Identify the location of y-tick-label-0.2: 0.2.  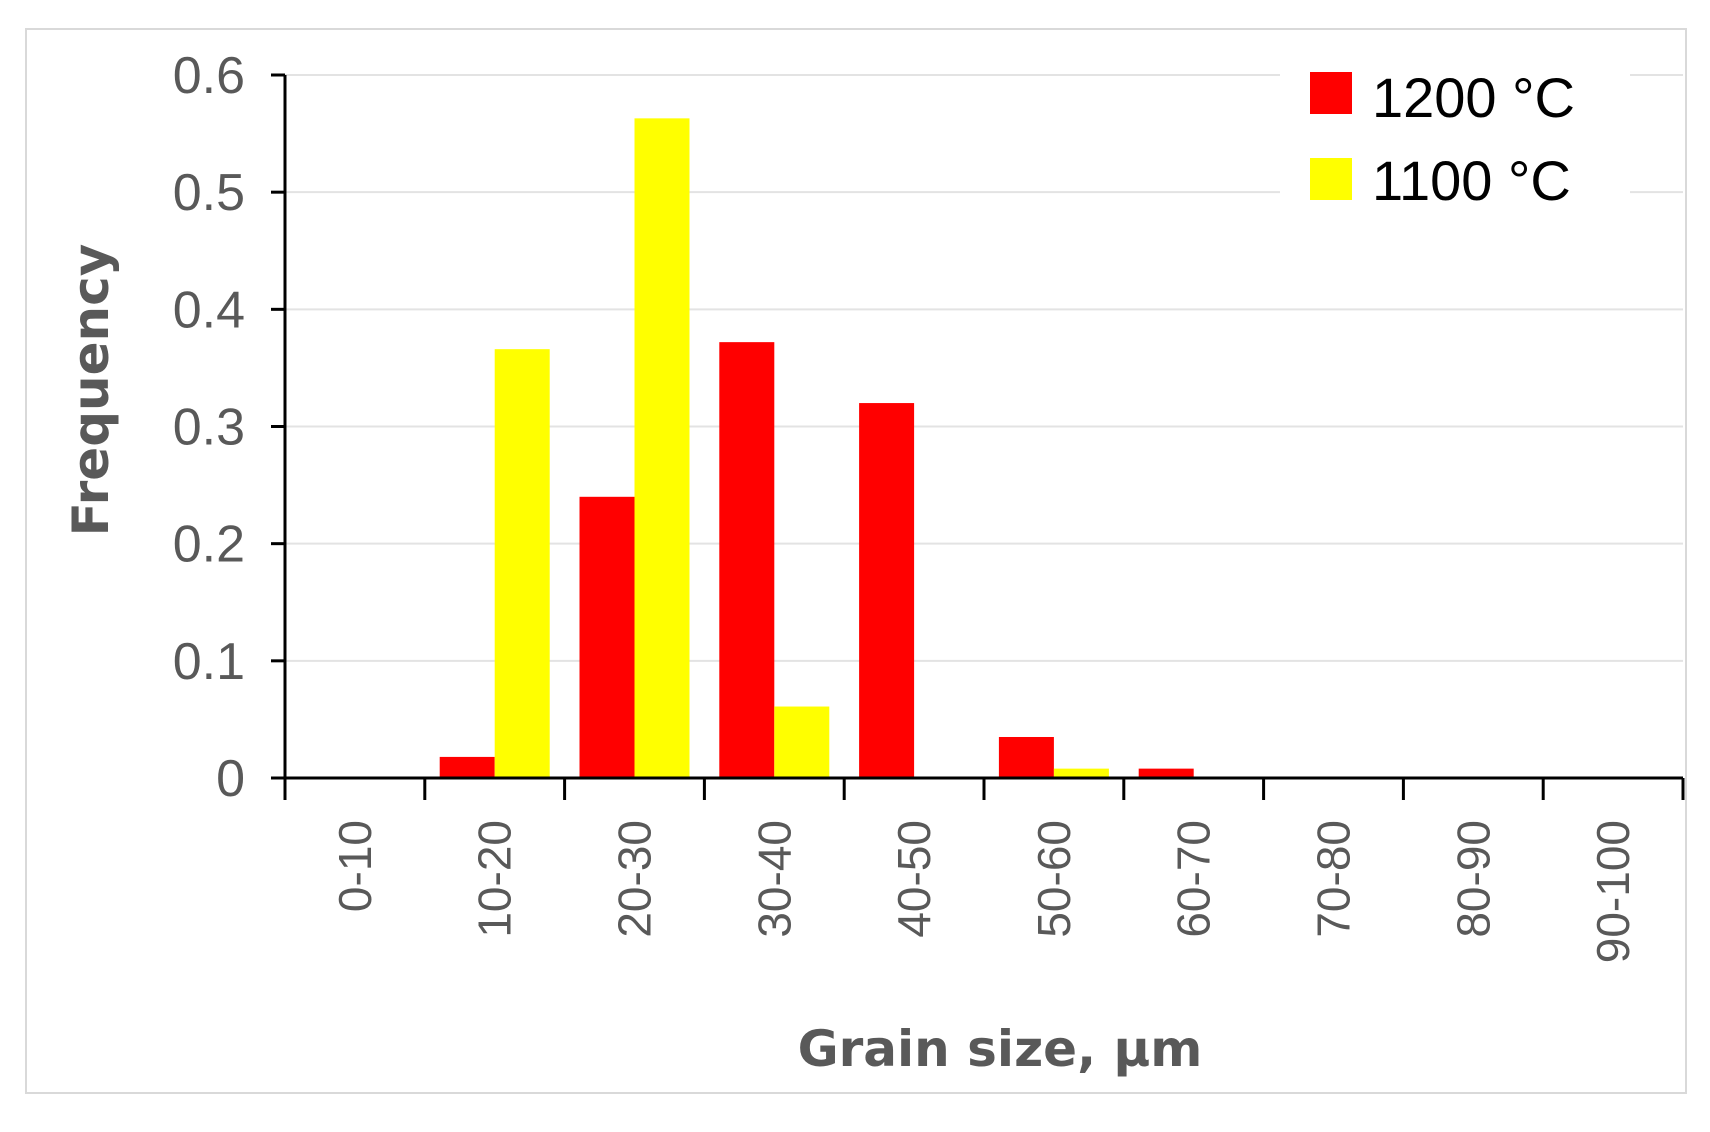
(209, 545).